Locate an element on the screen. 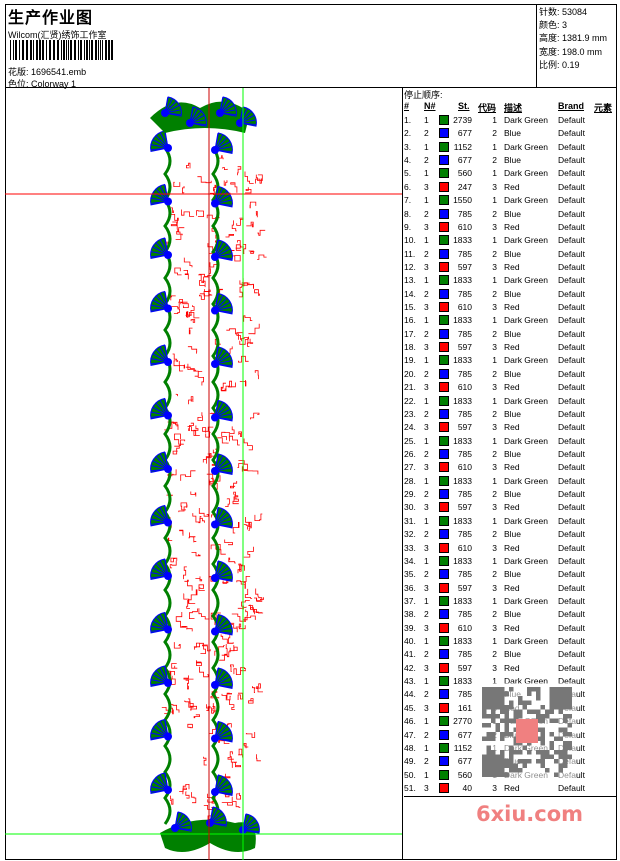  row-number: 49. is located at coordinates (410, 761).